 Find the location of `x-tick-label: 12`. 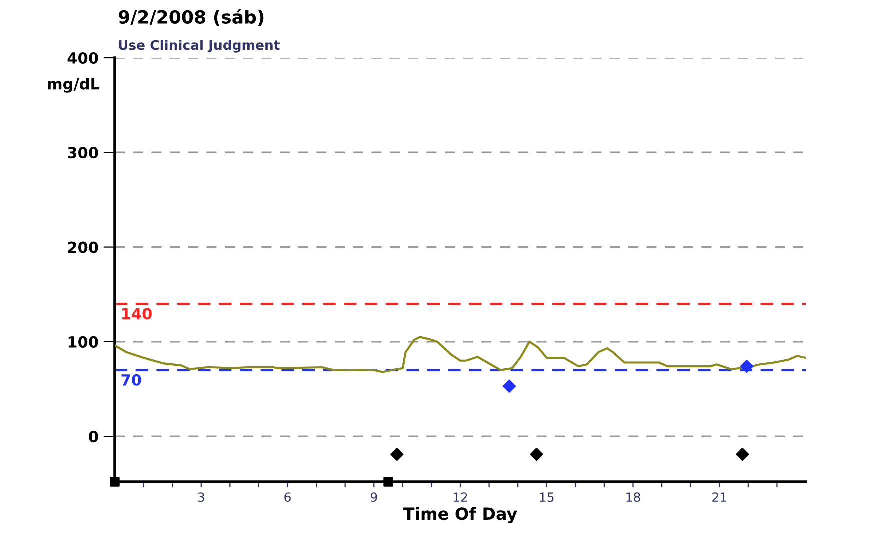

x-tick-label: 12 is located at coordinates (461, 497).